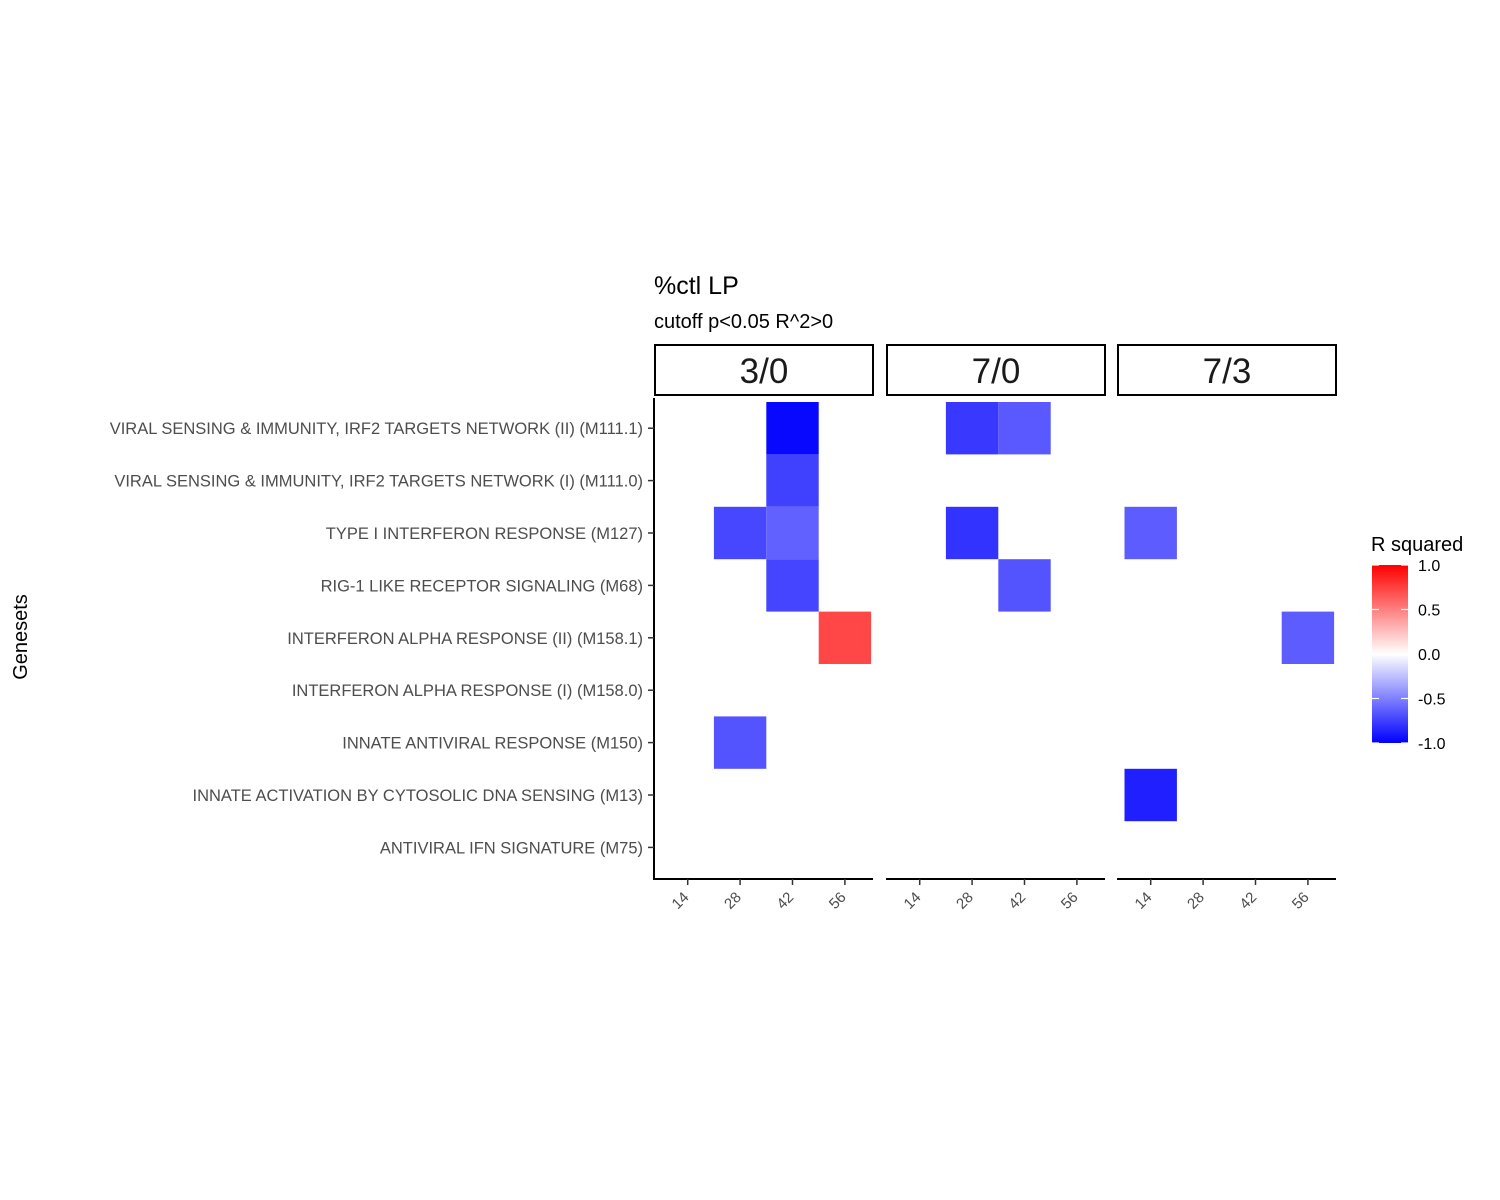  Describe the element at coordinates (696, 286) in the screenshot. I see `chart-title: %ctl LP` at that location.